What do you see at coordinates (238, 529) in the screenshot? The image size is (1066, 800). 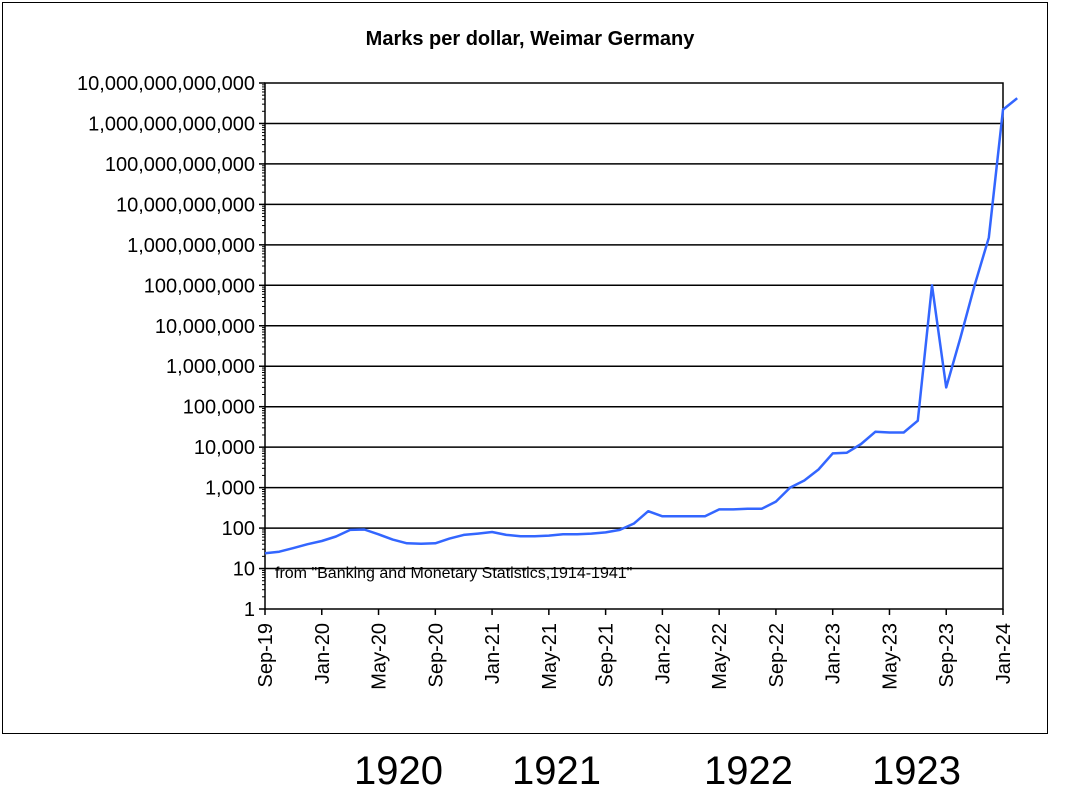 I see `y-tick-label: 100` at bounding box center [238, 529].